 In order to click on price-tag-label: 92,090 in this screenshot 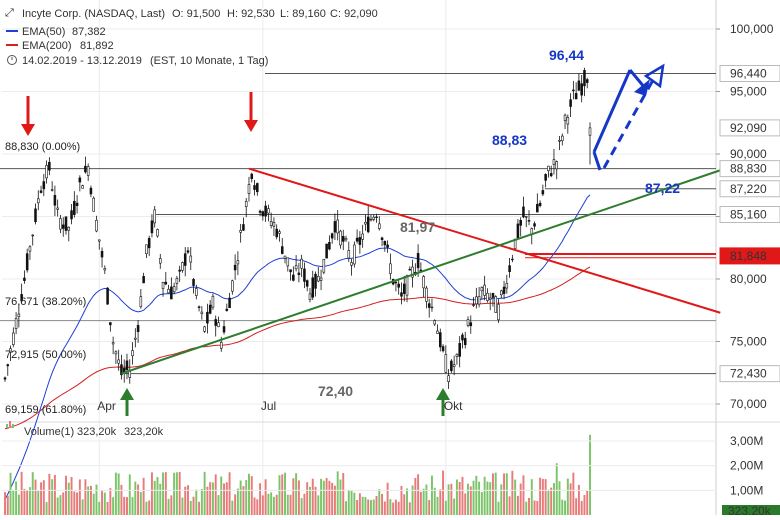, I will do `click(748, 128)`.